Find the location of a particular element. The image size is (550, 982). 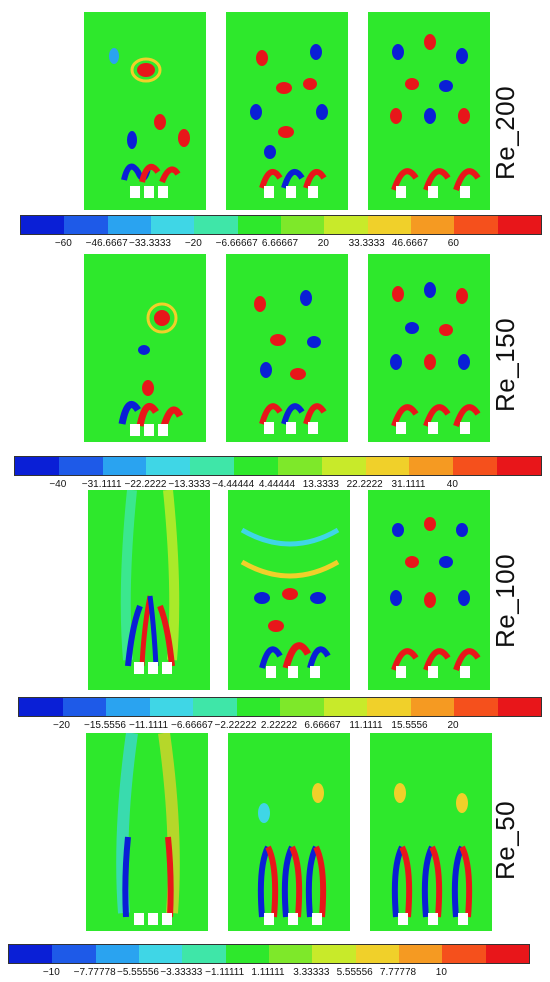

colorbar-tick-label: 40 is located at coordinates (452, 484).